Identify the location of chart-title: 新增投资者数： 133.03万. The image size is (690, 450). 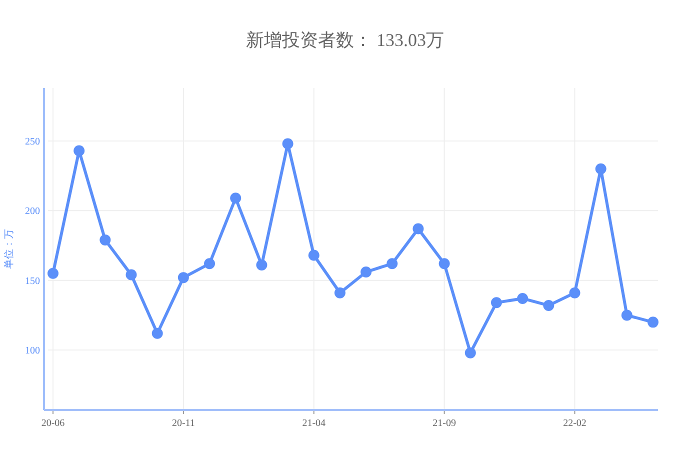
(345, 40).